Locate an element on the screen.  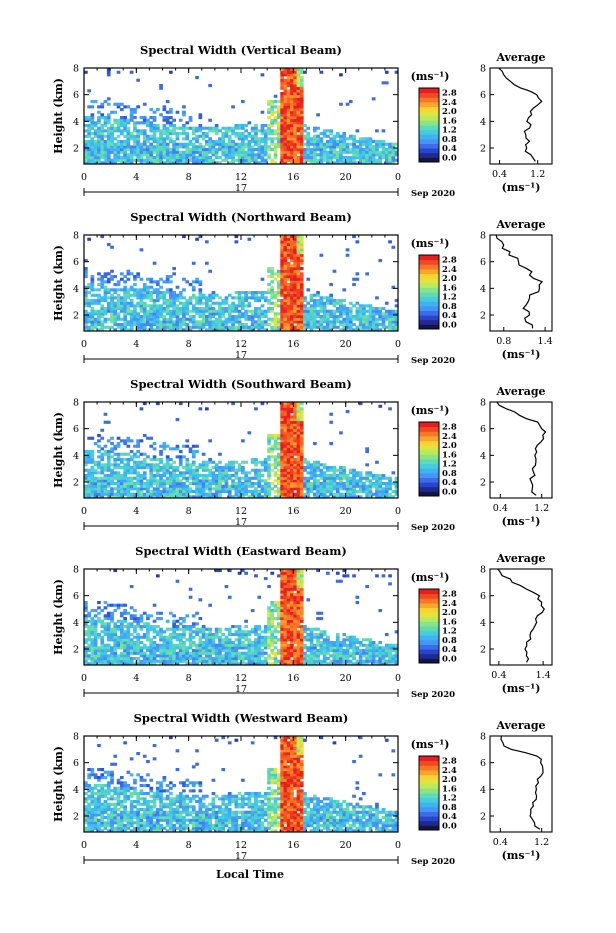
panel-title: Spectral Width (Vertical Beam) is located at coordinates (241, 50).